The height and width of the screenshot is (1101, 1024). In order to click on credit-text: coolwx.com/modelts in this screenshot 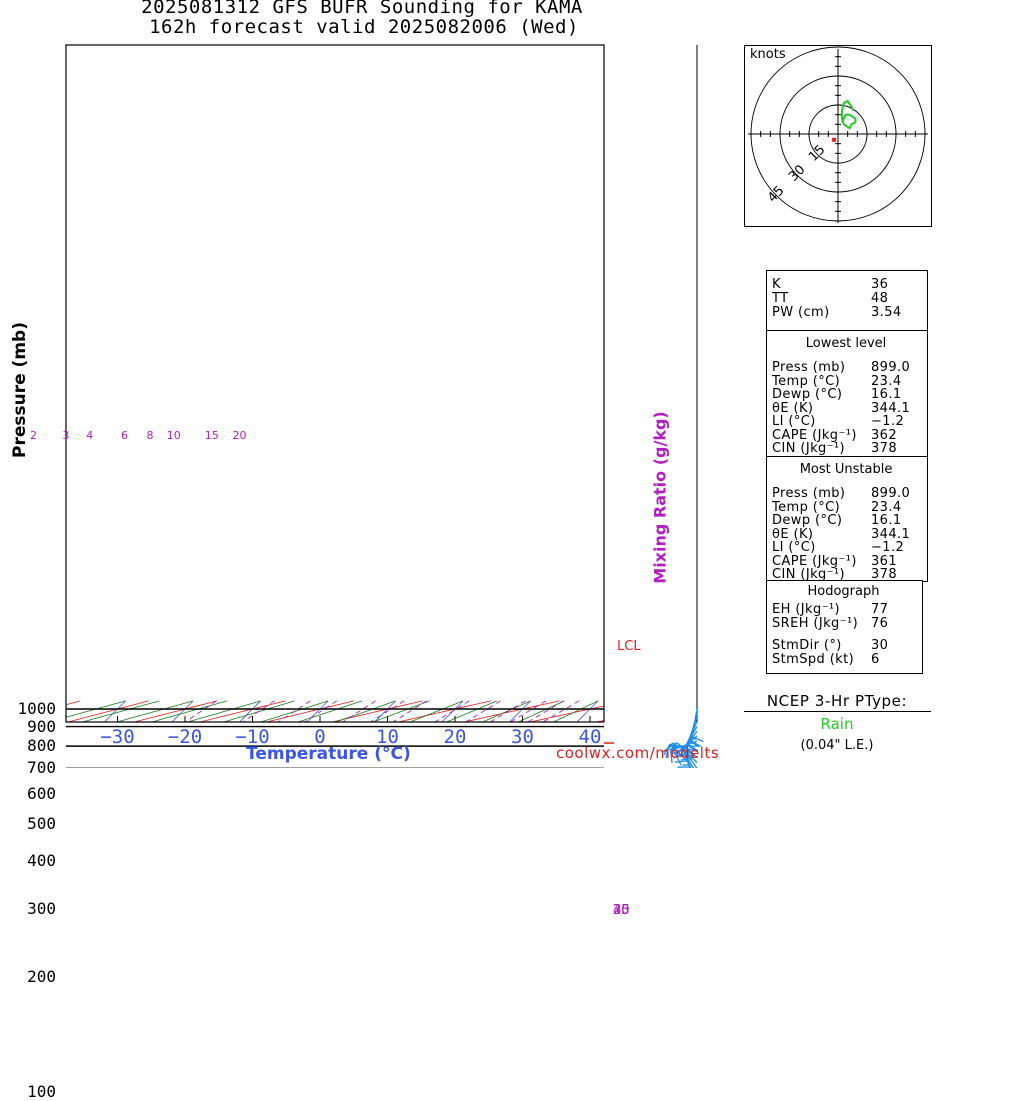, I will do `click(637, 753)`.